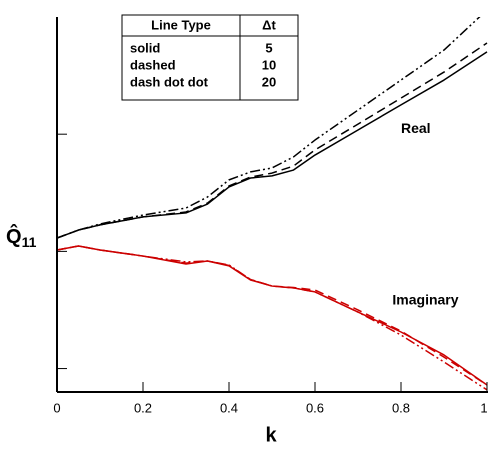  I want to click on annotation: Real, so click(416, 128).